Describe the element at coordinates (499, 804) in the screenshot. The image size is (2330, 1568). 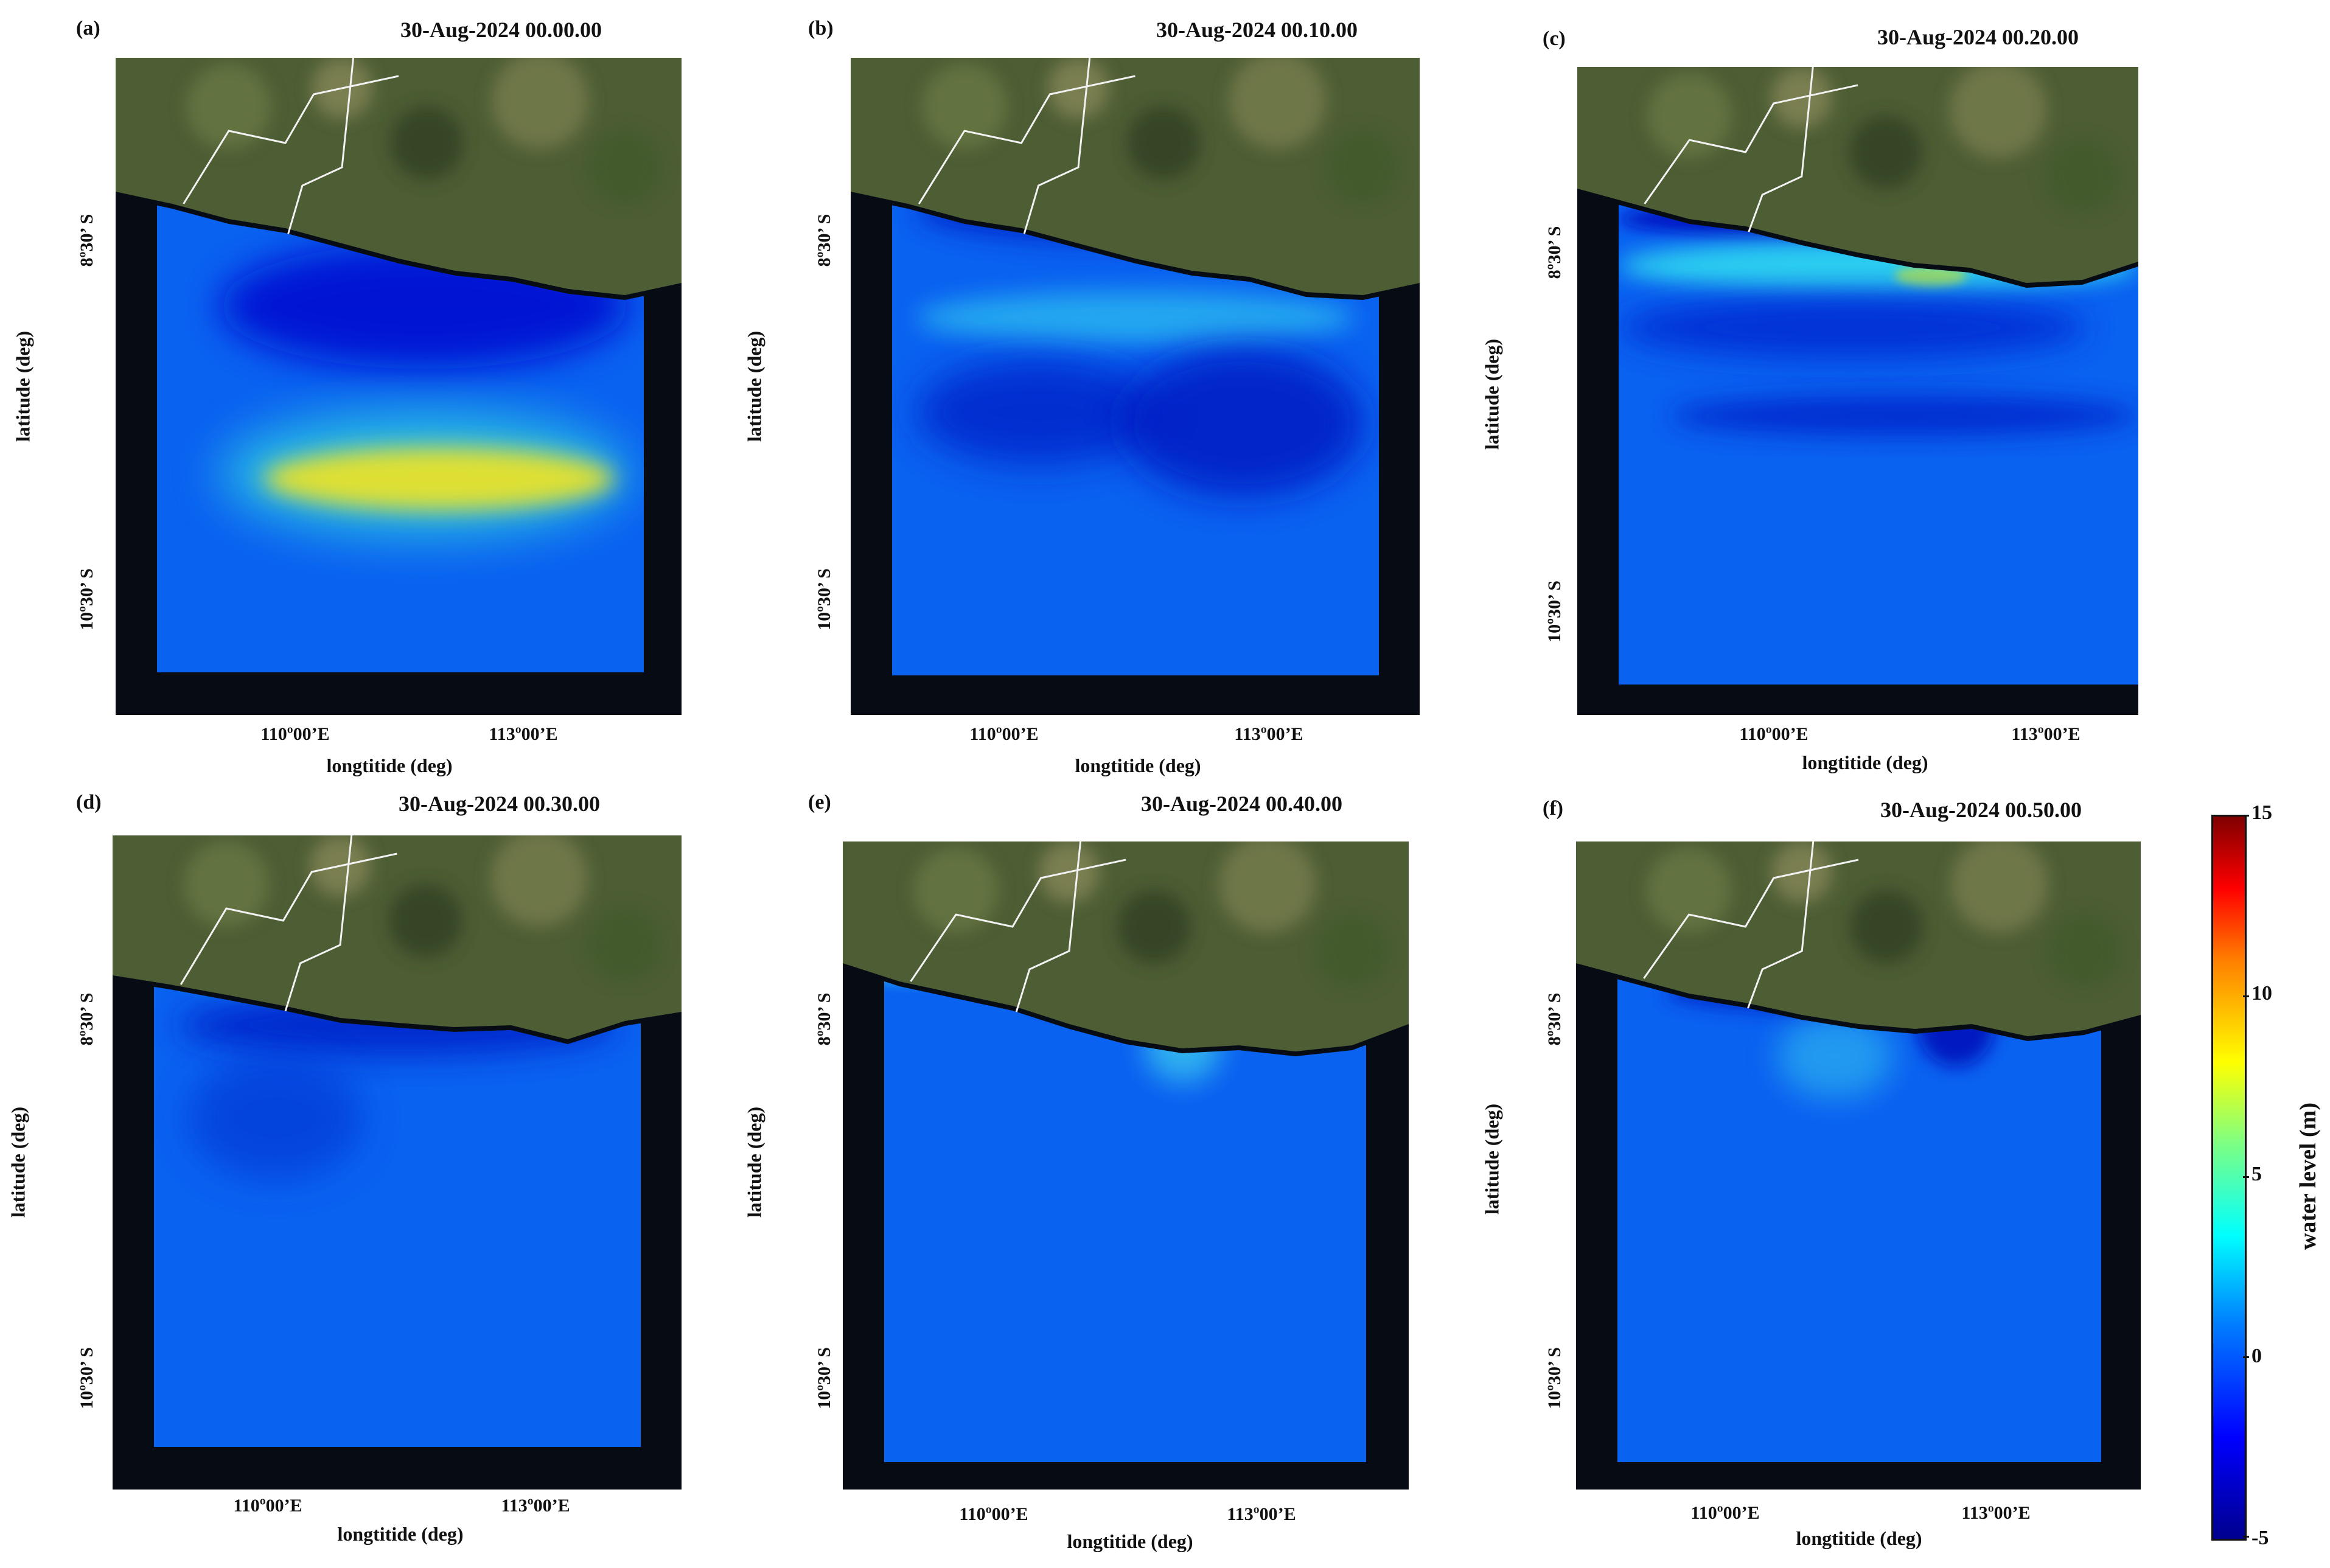
I see `panel-timestamp: 30-Aug-2024 00.30.00` at that location.